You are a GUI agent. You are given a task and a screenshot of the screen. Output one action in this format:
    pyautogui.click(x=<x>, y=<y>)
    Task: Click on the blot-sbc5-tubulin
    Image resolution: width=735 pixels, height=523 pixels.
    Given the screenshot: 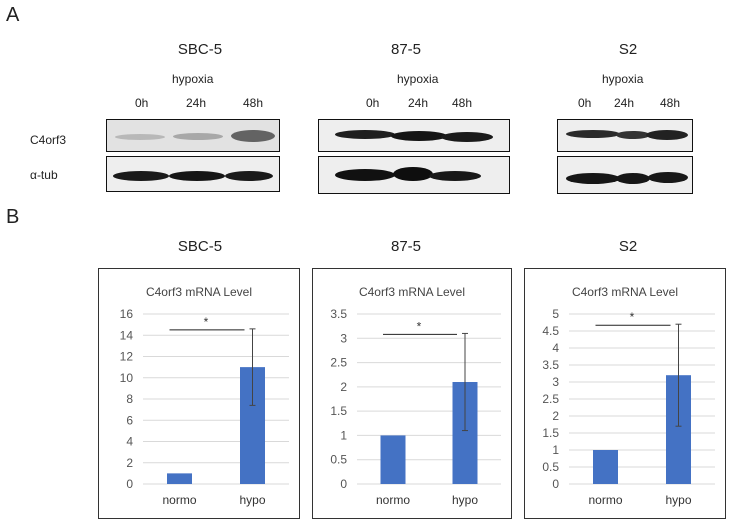 What is the action you would take?
    pyautogui.click(x=193, y=174)
    